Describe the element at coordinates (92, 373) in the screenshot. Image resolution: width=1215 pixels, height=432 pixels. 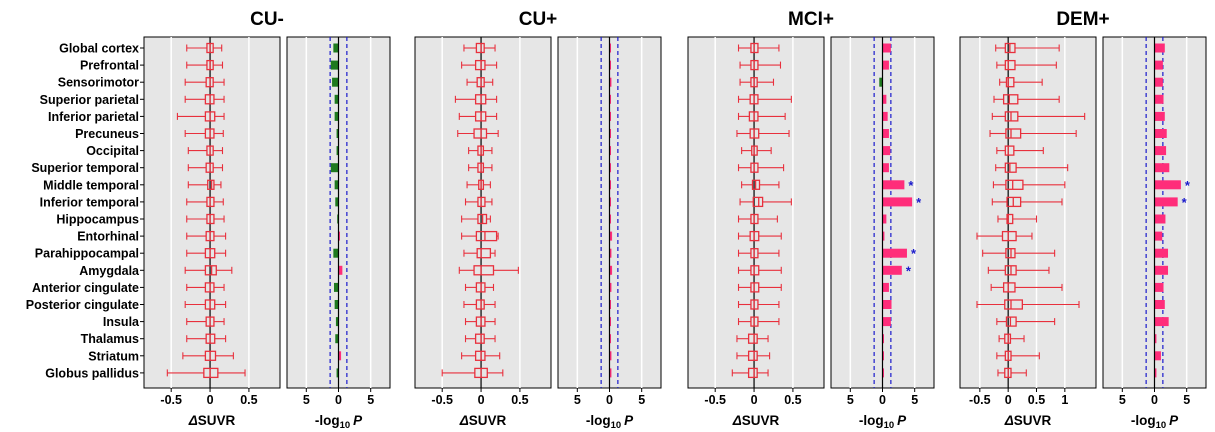
I see `region-label: Globus pallidus` at that location.